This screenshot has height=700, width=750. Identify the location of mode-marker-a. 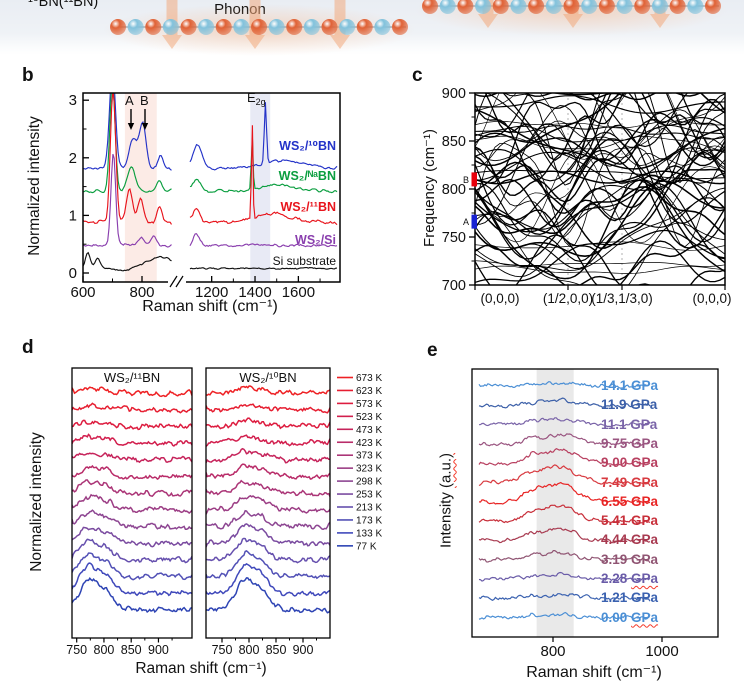
(474, 221).